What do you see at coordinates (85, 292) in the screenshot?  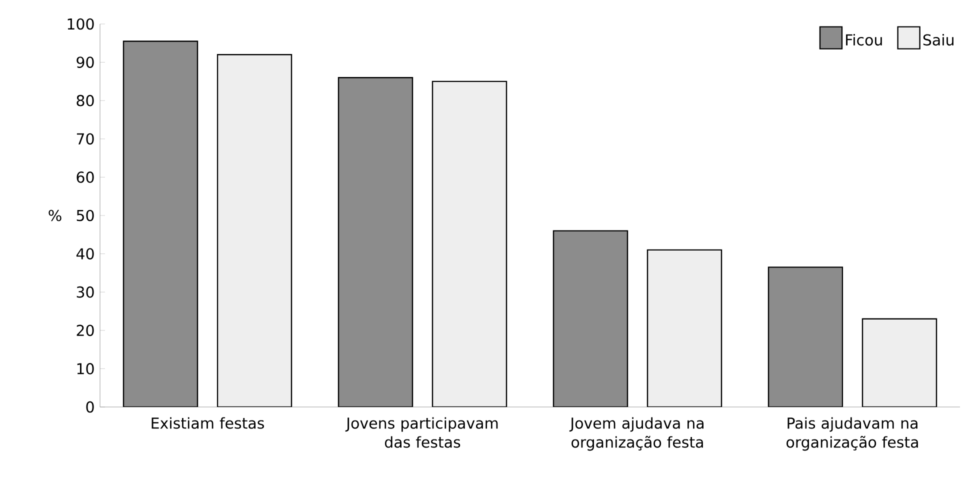 I see `y-tick-label: 30` at bounding box center [85, 292].